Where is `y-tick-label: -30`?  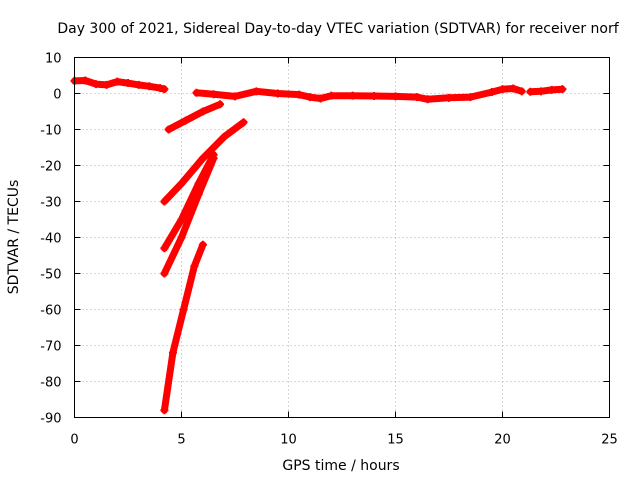 y-tick-label: -30 is located at coordinates (50, 203).